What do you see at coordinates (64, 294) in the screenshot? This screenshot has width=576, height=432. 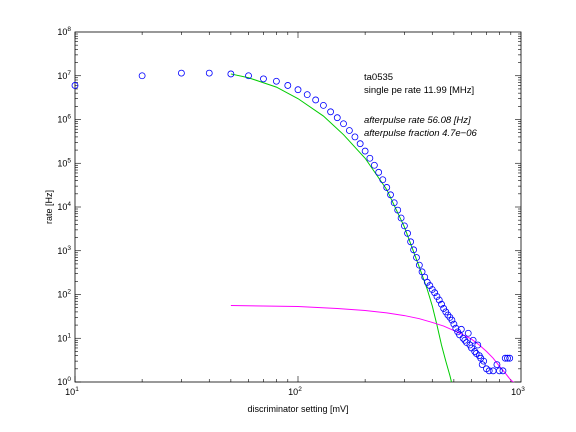 I see `y-tick-label: 10²` at bounding box center [64, 294].